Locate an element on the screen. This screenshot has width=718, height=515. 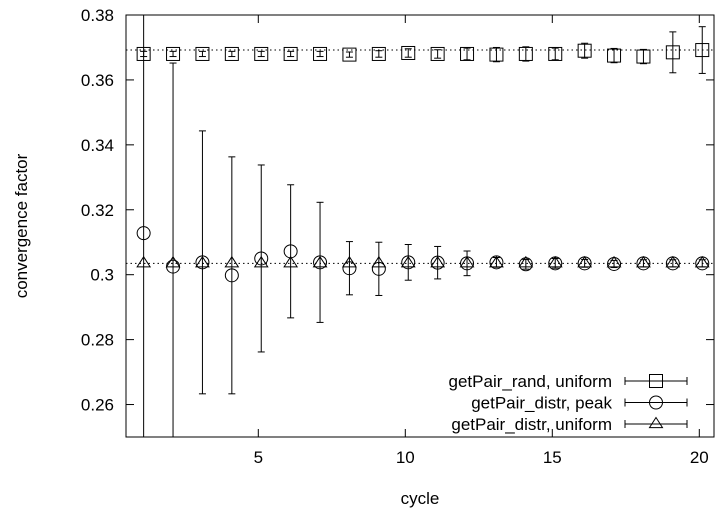
y-tick-label: 0.32 is located at coordinates (97, 210).